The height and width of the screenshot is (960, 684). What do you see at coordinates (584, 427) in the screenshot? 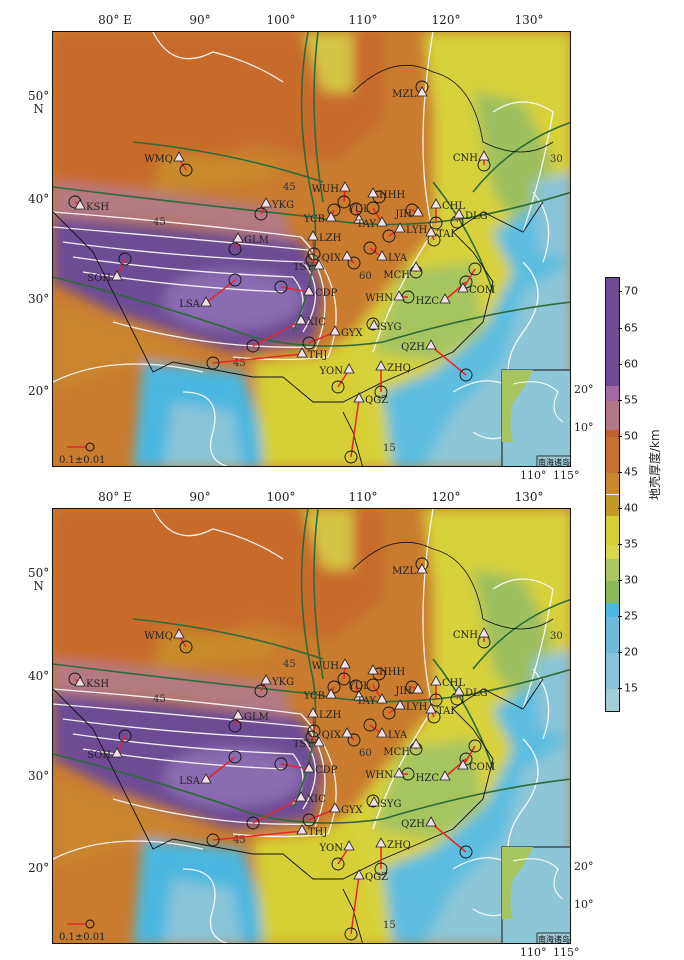
I see `inset-axis-label: 10°` at bounding box center [584, 427].